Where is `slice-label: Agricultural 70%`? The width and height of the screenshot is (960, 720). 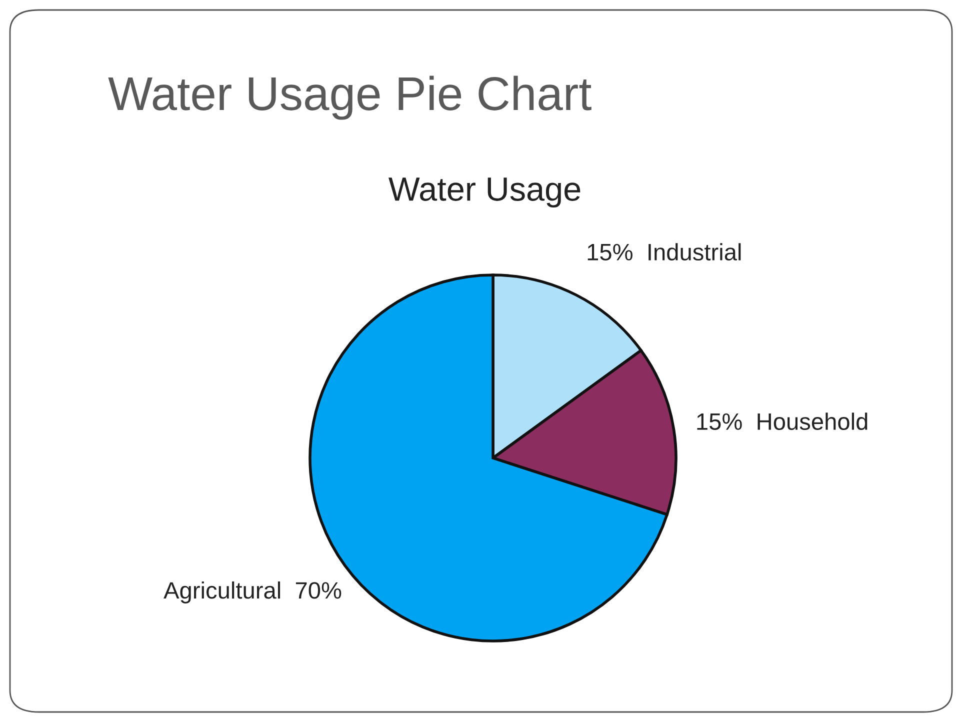
slice-label: Agricultural 70% is located at coordinates (253, 592).